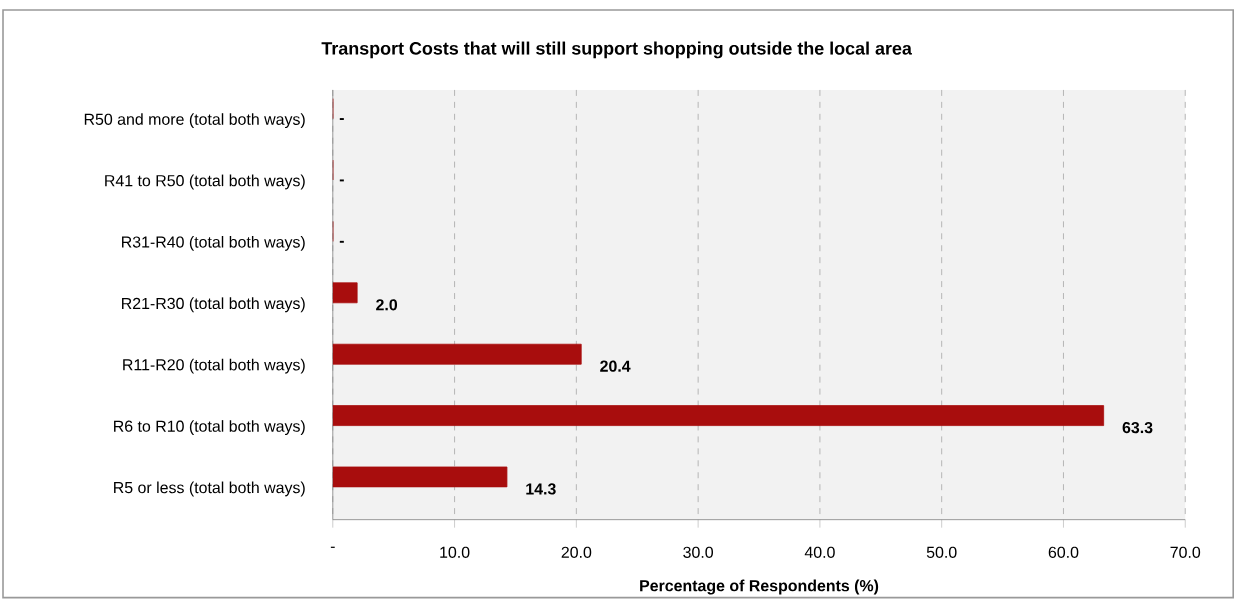 The height and width of the screenshot is (601, 1234). What do you see at coordinates (205, 182) in the screenshot?
I see `y-tick-label: R41 to R50 (total both ways)` at bounding box center [205, 182].